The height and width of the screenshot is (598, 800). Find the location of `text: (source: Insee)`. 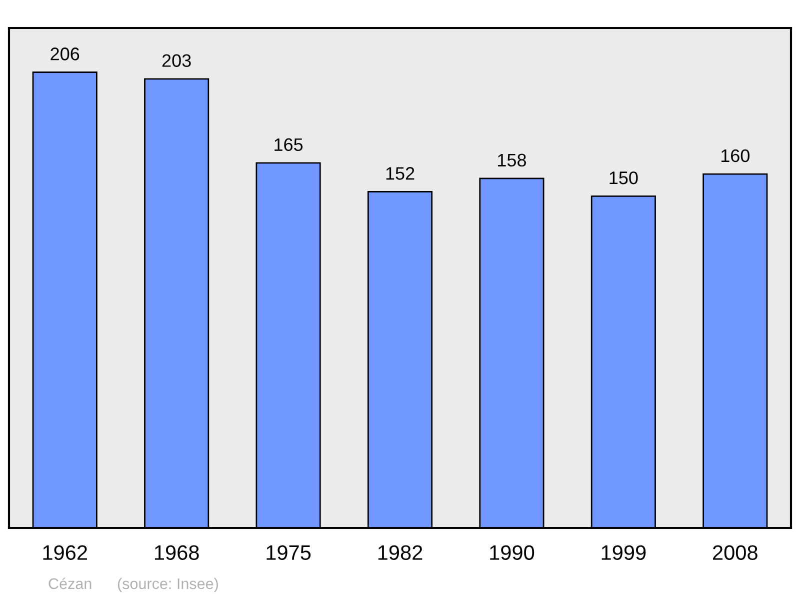

text: (source: Insee) is located at coordinates (168, 585).